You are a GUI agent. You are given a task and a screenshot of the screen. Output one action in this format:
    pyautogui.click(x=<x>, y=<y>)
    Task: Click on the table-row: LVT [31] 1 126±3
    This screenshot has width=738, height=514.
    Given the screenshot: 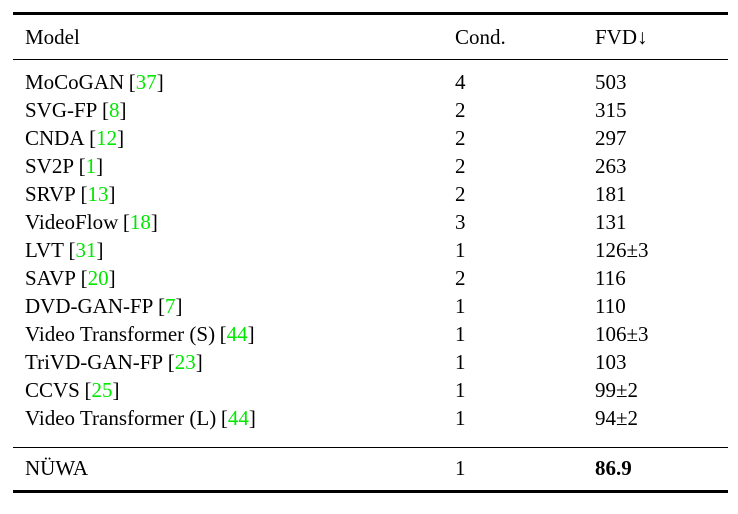 What is the action you would take?
    pyautogui.click(x=370, y=250)
    